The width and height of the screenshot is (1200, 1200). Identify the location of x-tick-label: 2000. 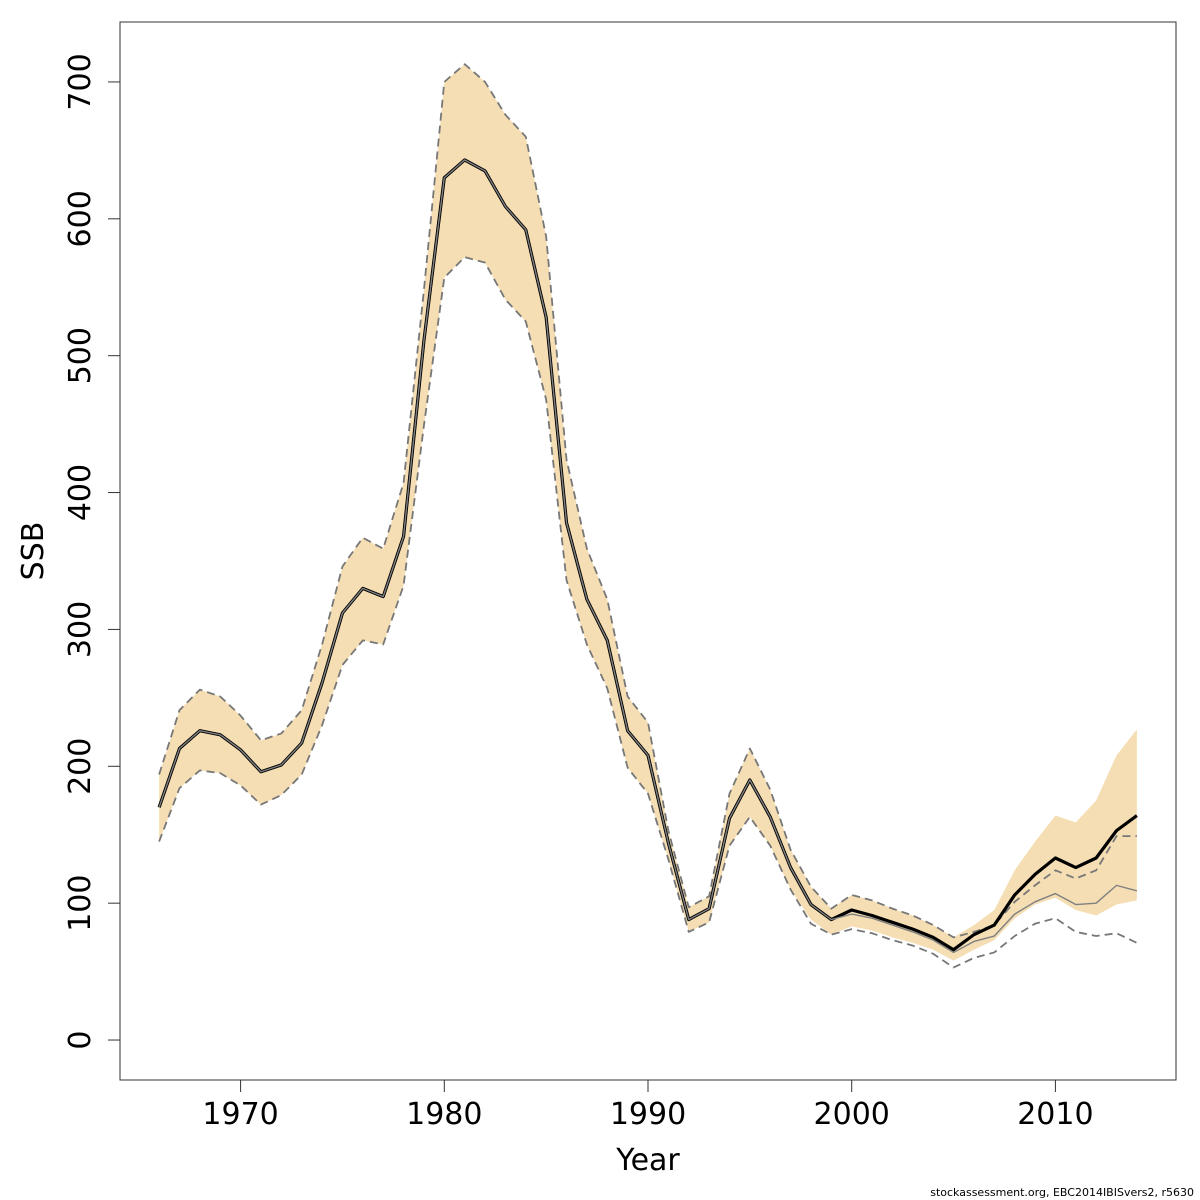
(852, 1114).